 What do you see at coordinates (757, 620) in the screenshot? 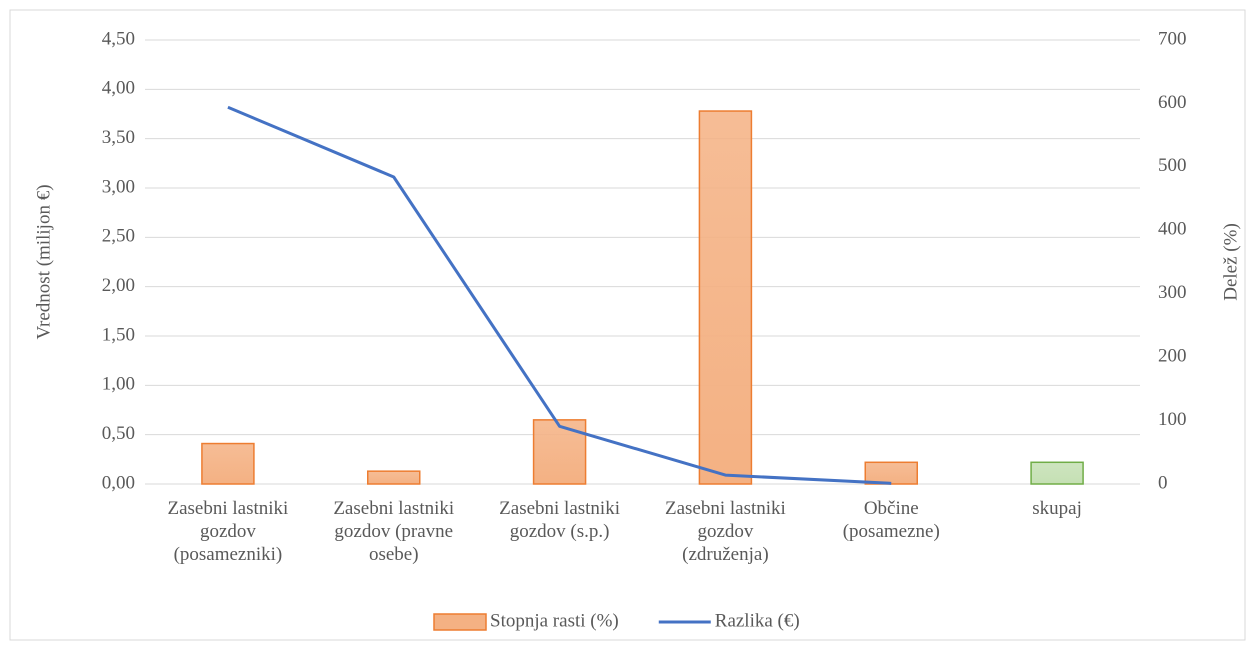
I see `legend-label: Razlika (€)` at bounding box center [757, 620].